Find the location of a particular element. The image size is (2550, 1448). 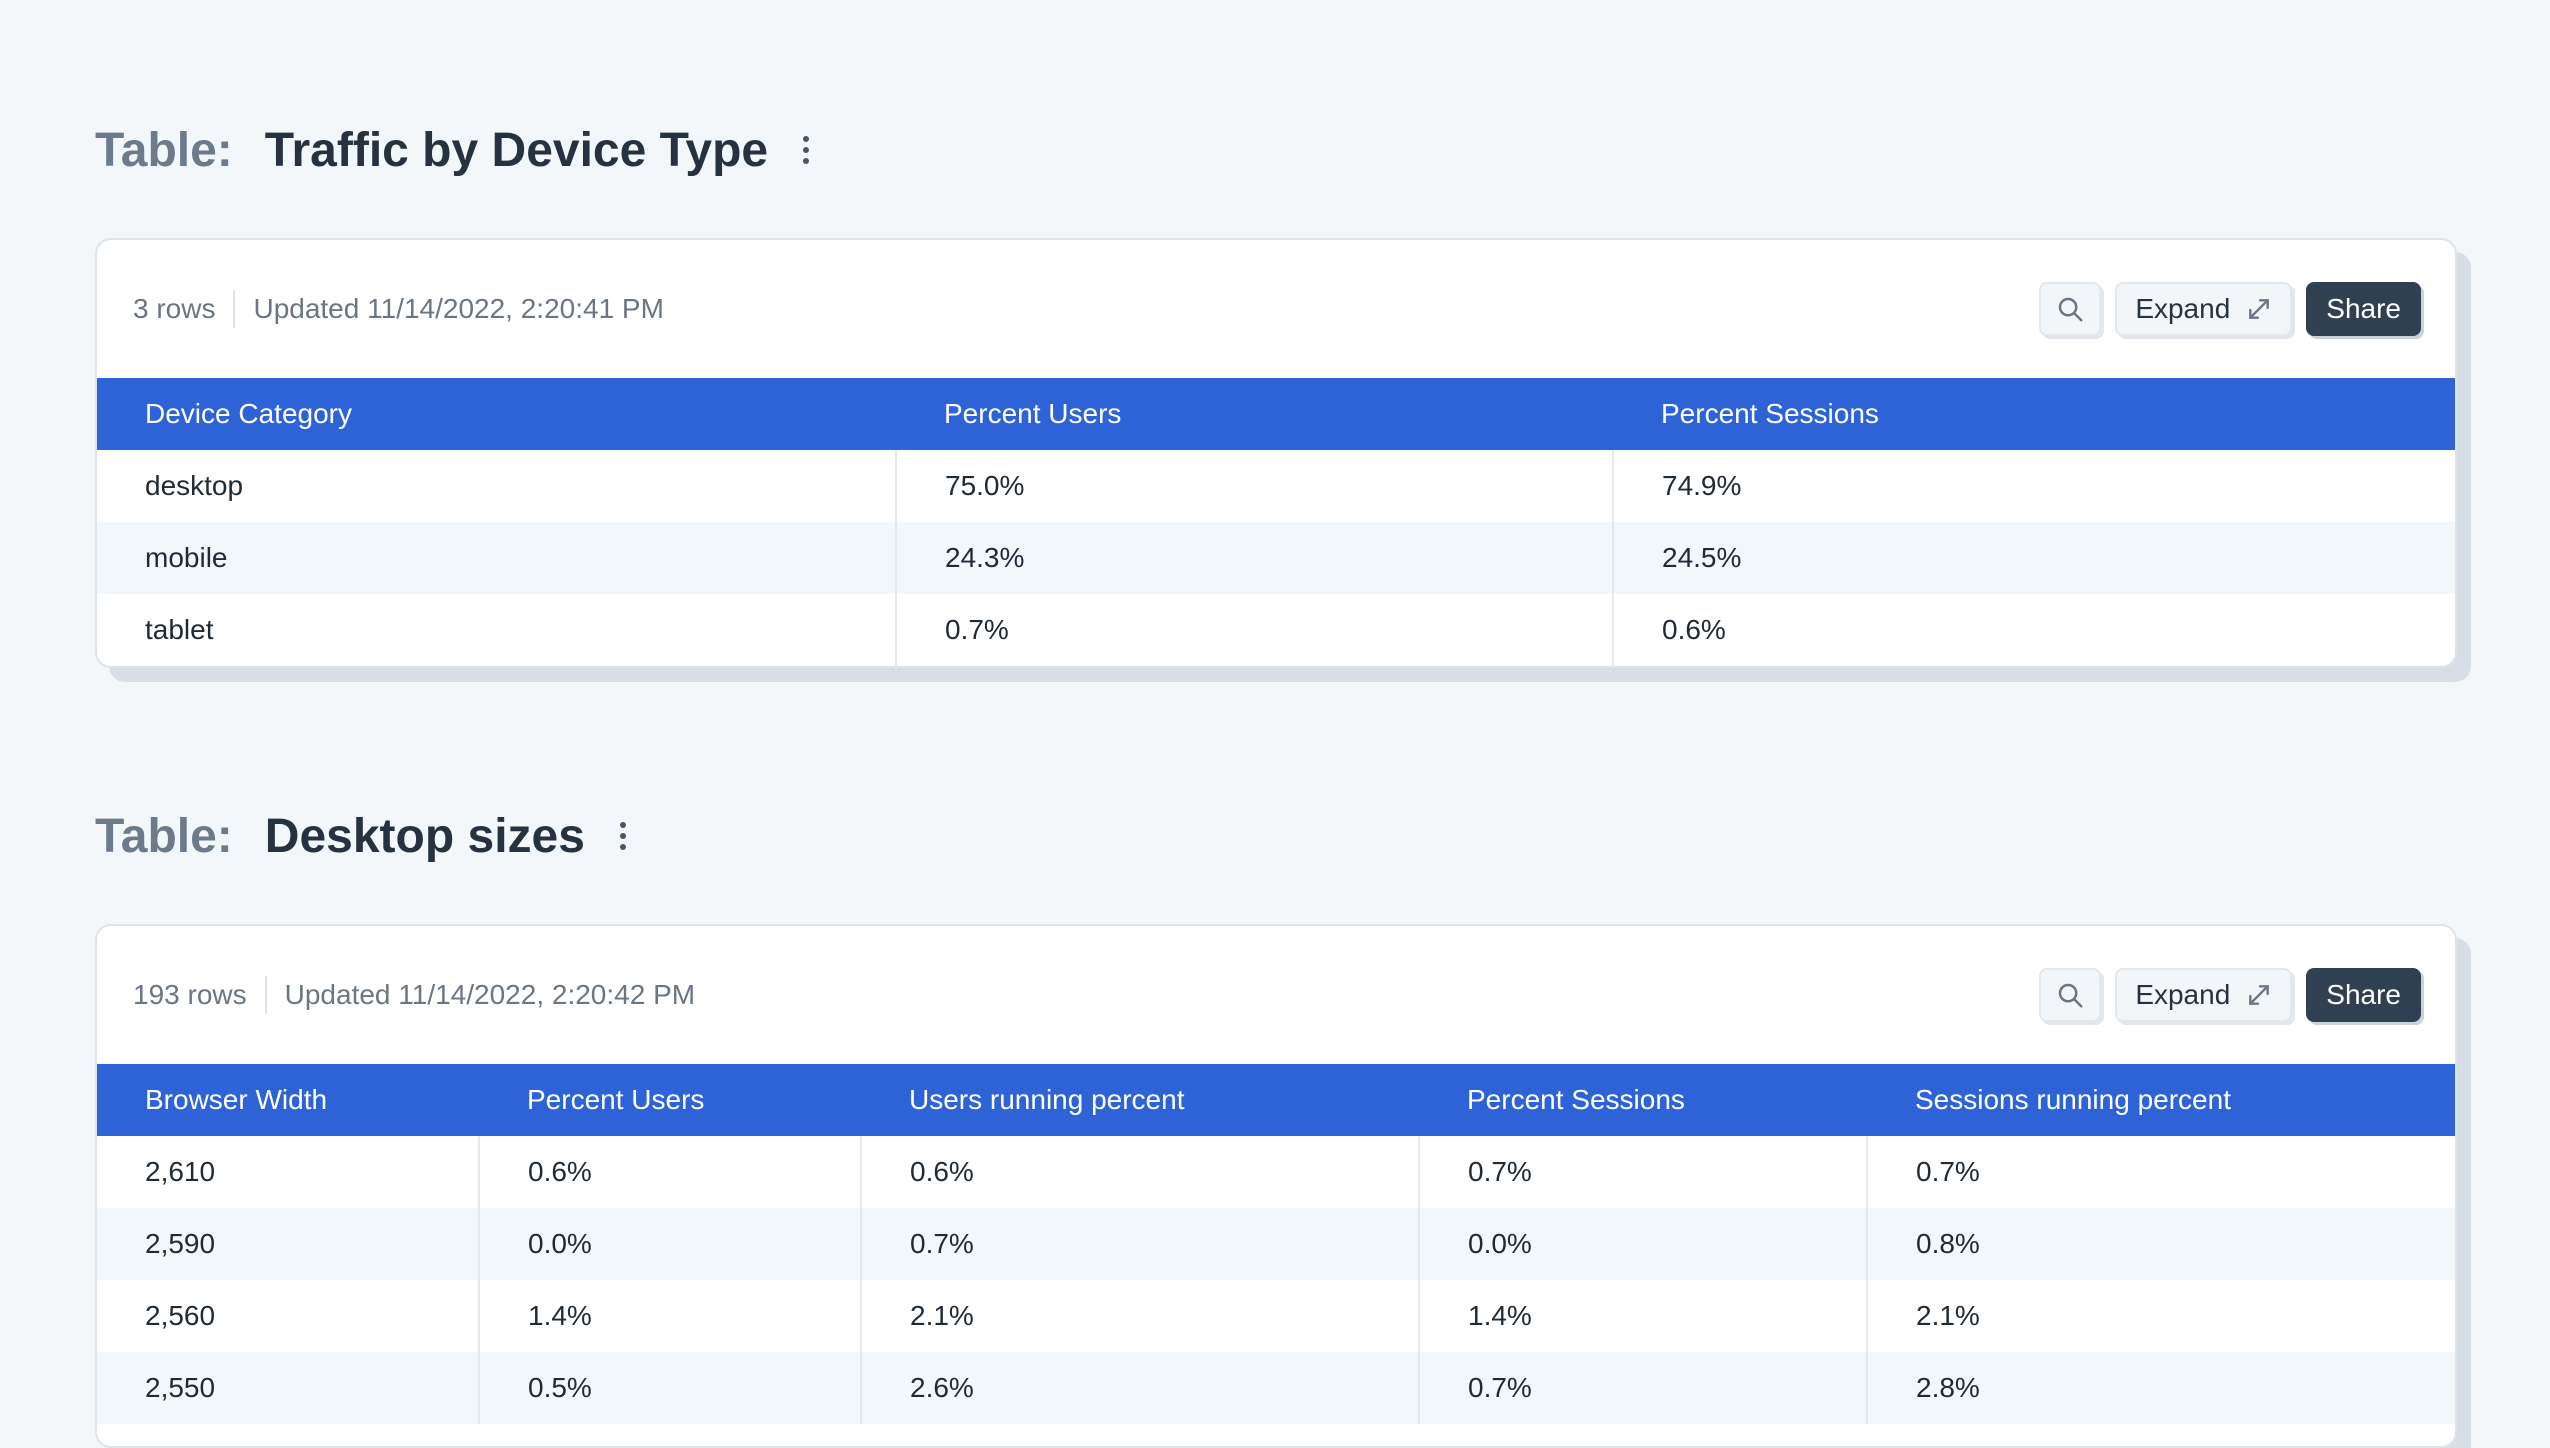

table-row: 2,560 1.4% 2.1% 1.4% 2.1% is located at coordinates (1276, 1316).